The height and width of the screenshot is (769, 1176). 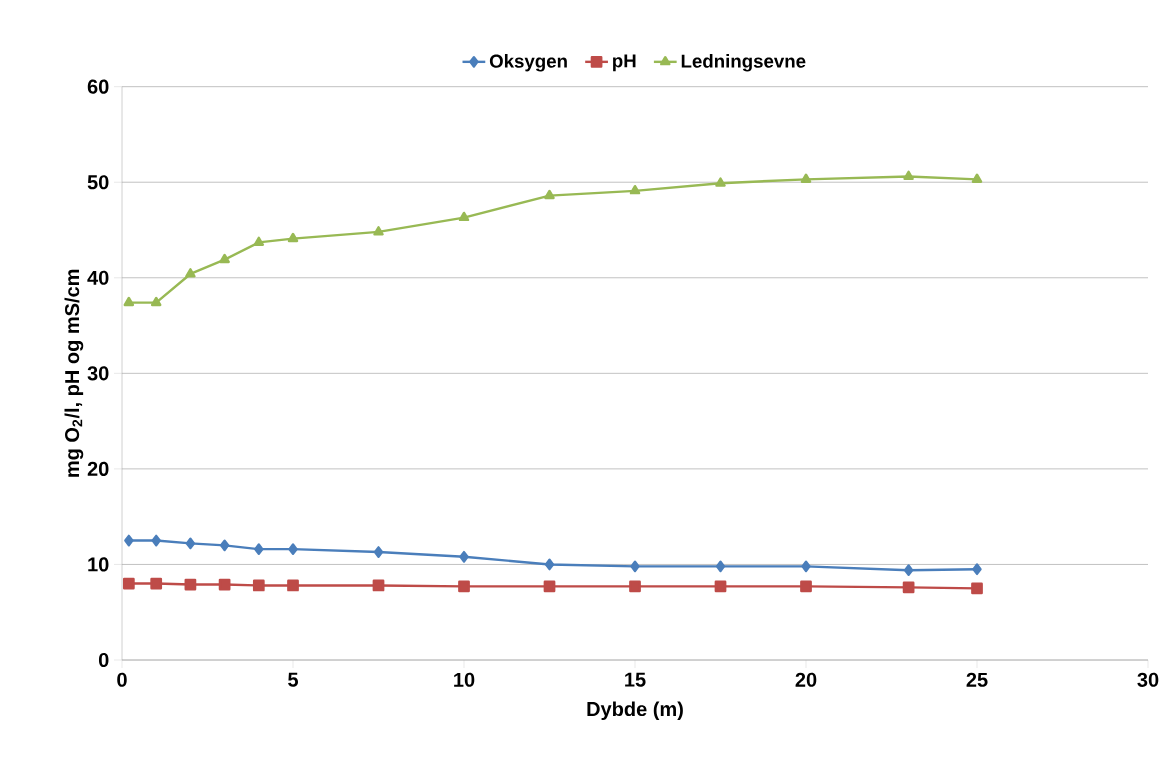 I want to click on legend-label: Oksygen, so click(x=528, y=63).